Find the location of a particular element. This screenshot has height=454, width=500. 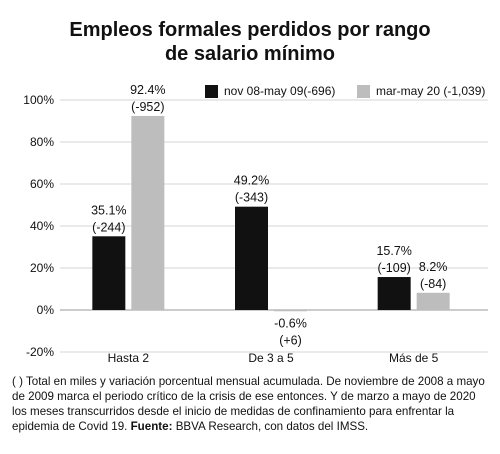

x-tick-label: Hasta 2 is located at coordinates (129, 358).